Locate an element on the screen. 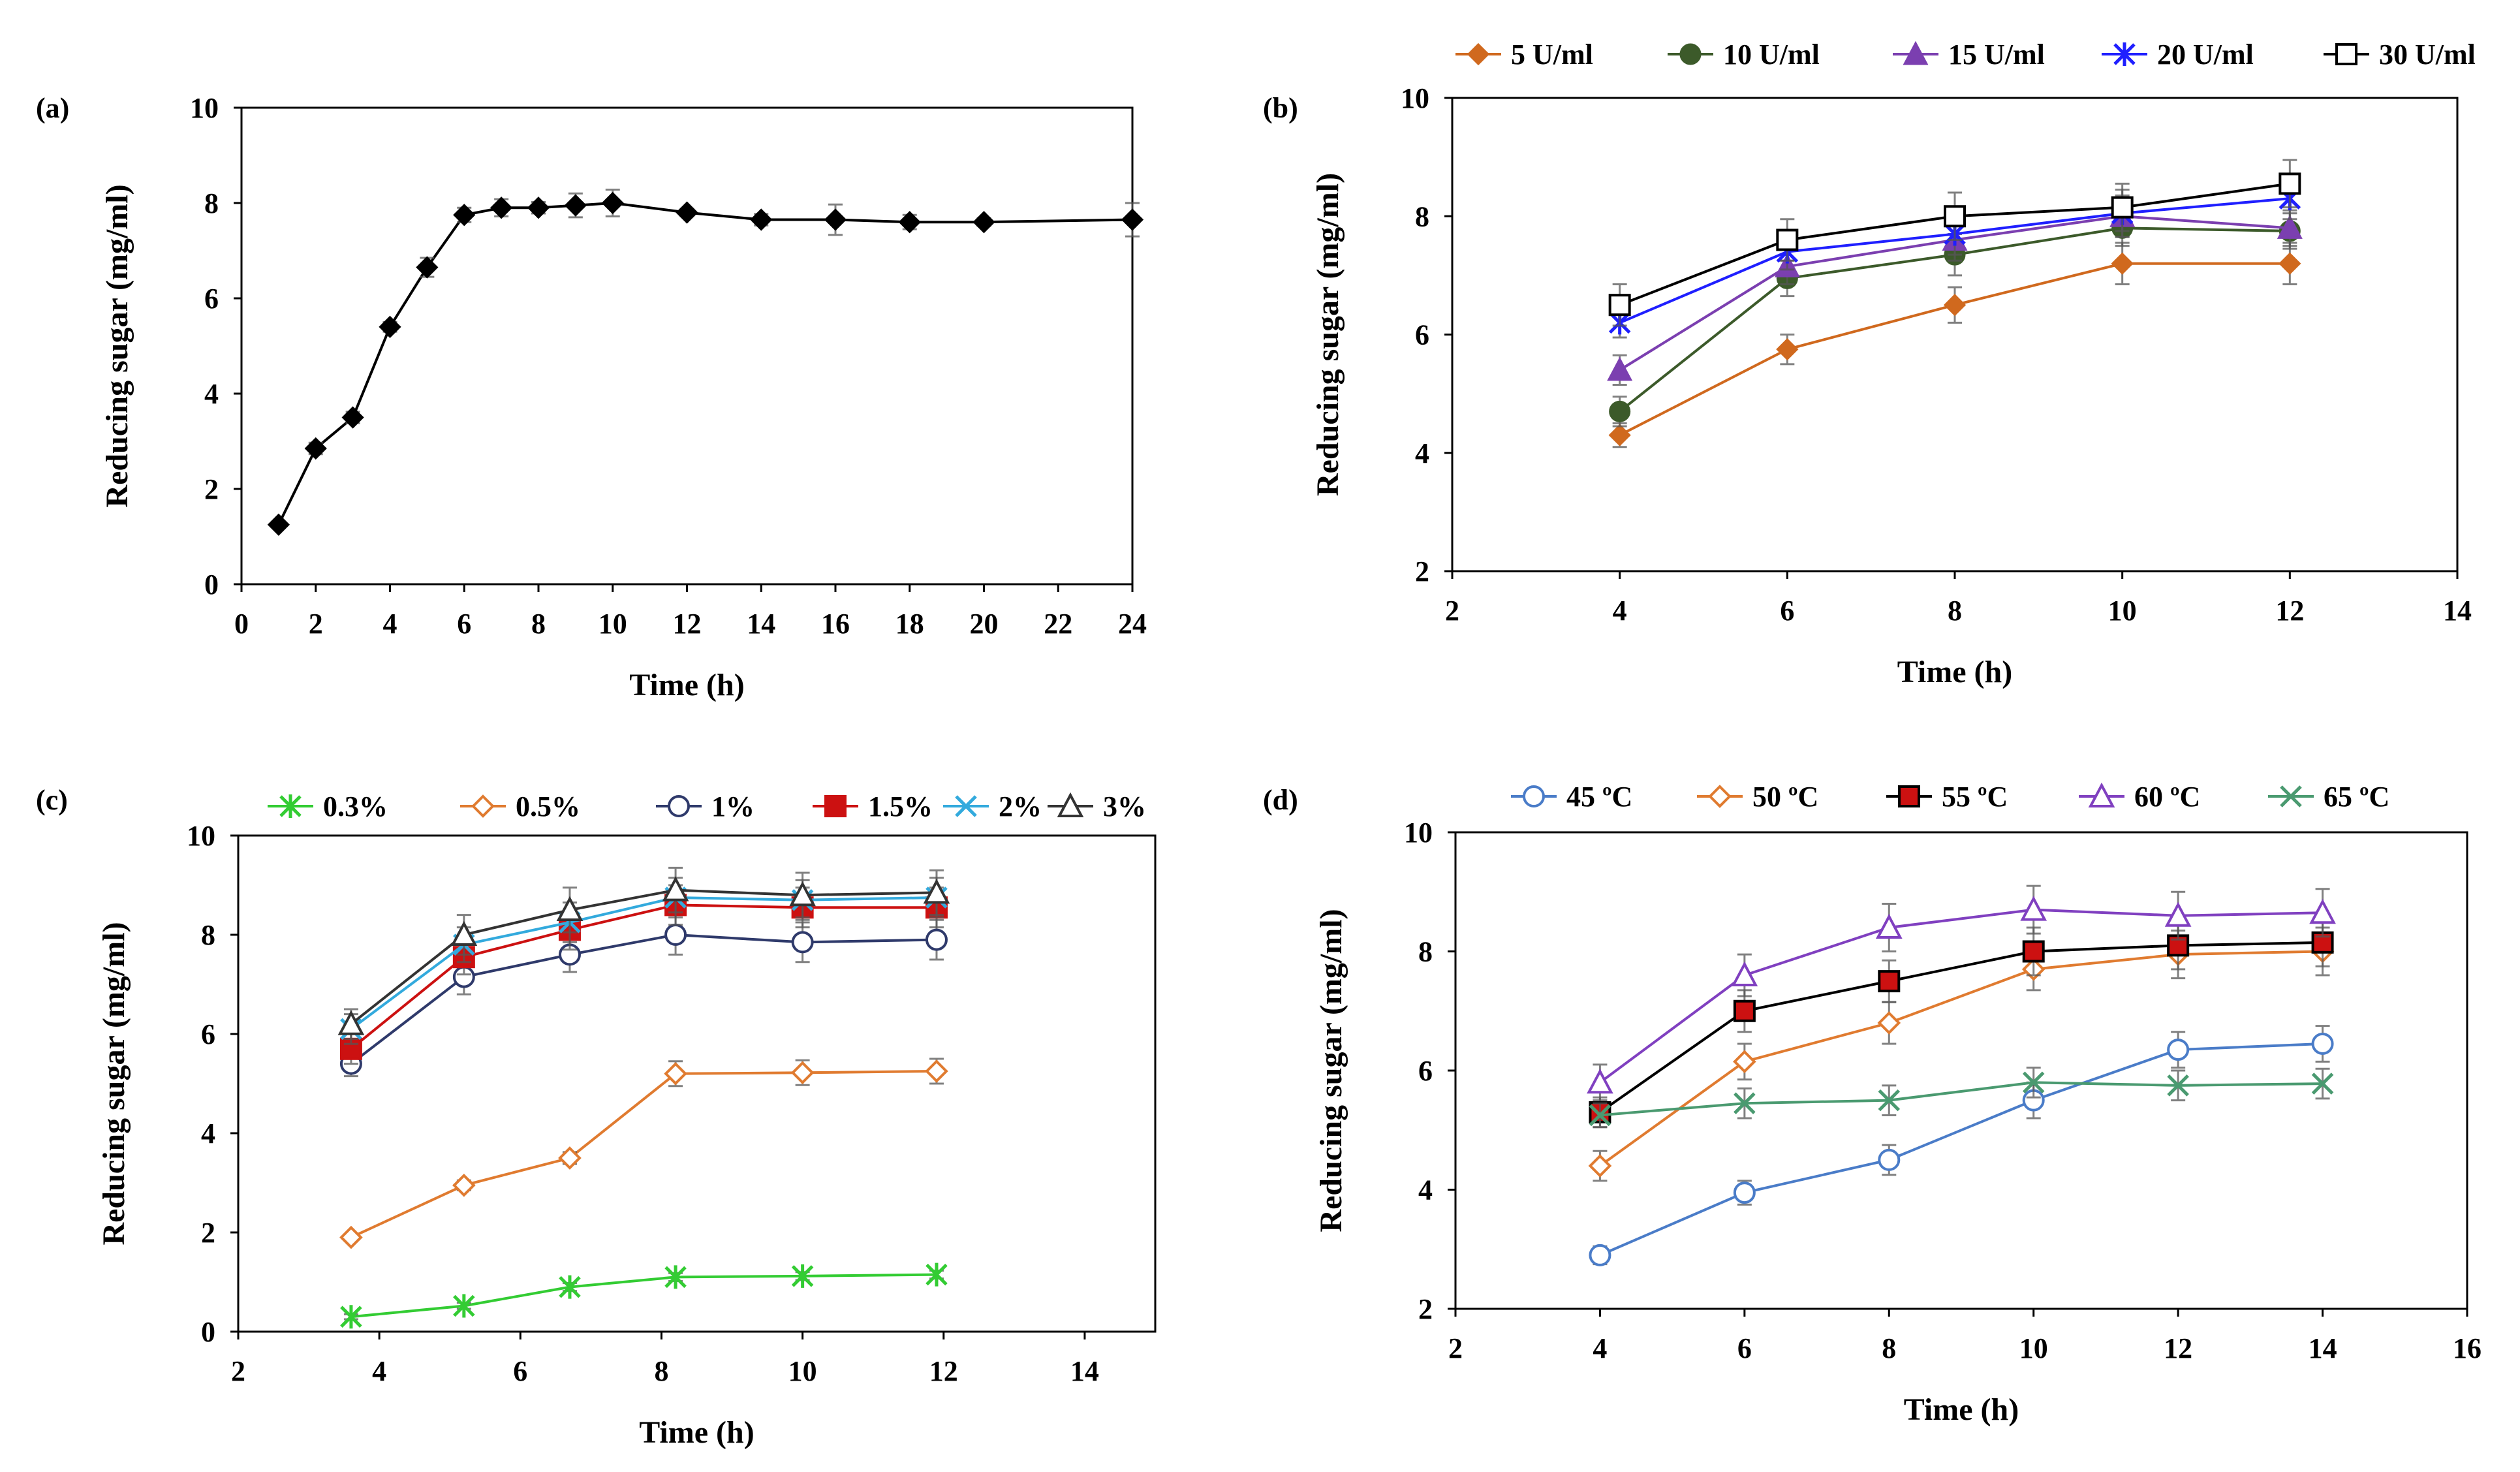  legend-label: 15 U/ml is located at coordinates (1996, 54).